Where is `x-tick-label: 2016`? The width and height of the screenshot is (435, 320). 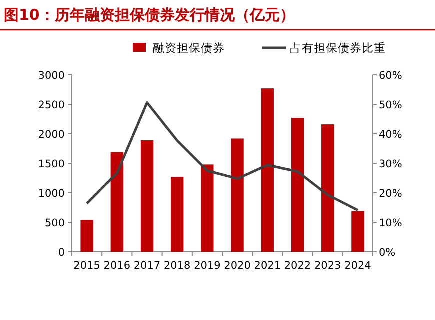 x-tick-label: 2016 is located at coordinates (117, 266).